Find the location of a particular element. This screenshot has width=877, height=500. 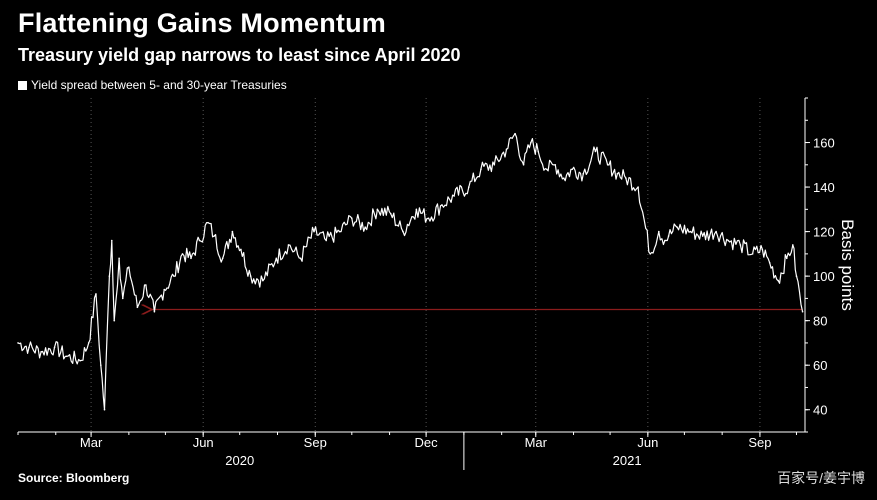

y-tick-label: 120 is located at coordinates (824, 232).